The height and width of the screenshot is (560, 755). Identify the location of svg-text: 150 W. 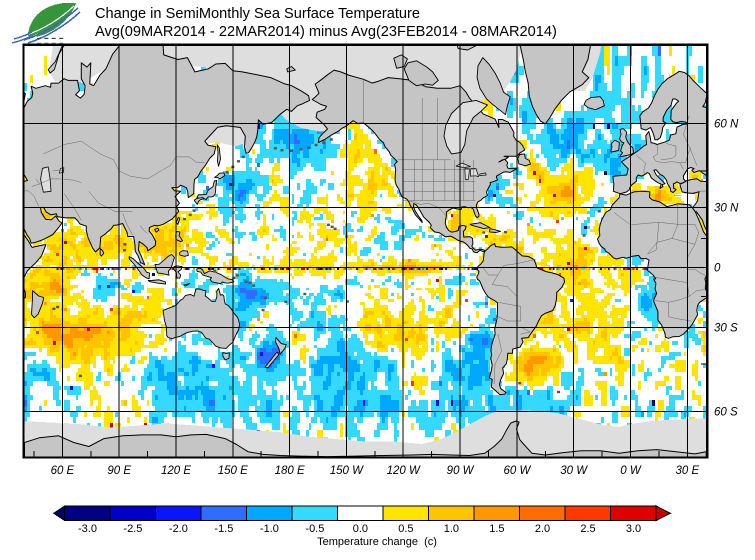
(347, 471).